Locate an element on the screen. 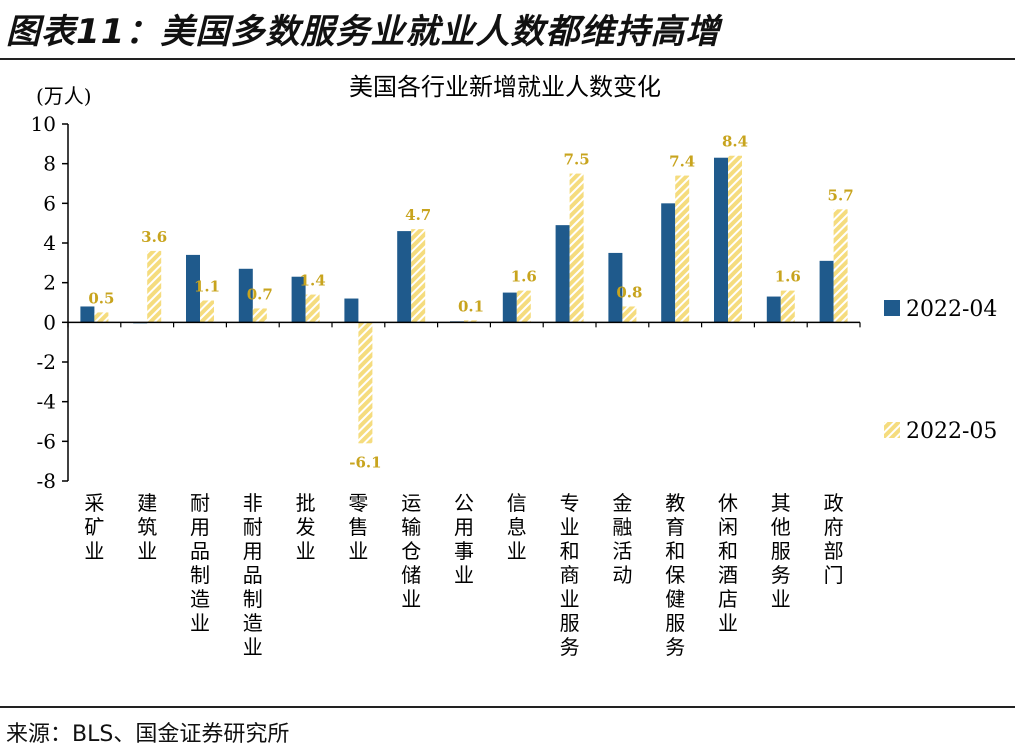 The height and width of the screenshot is (754, 1015). category-char: 和 is located at coordinates (675, 551).